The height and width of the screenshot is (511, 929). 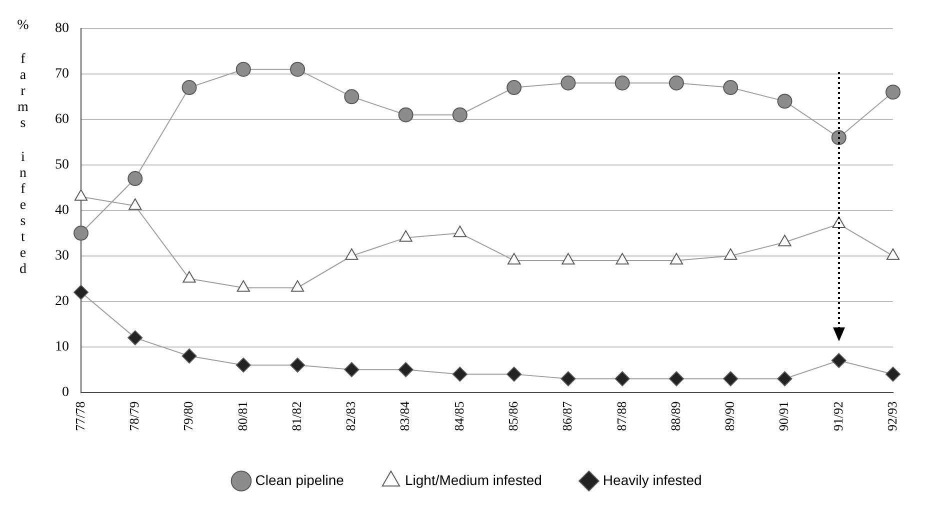 I want to click on y-tick-label: 50, so click(x=62, y=165).